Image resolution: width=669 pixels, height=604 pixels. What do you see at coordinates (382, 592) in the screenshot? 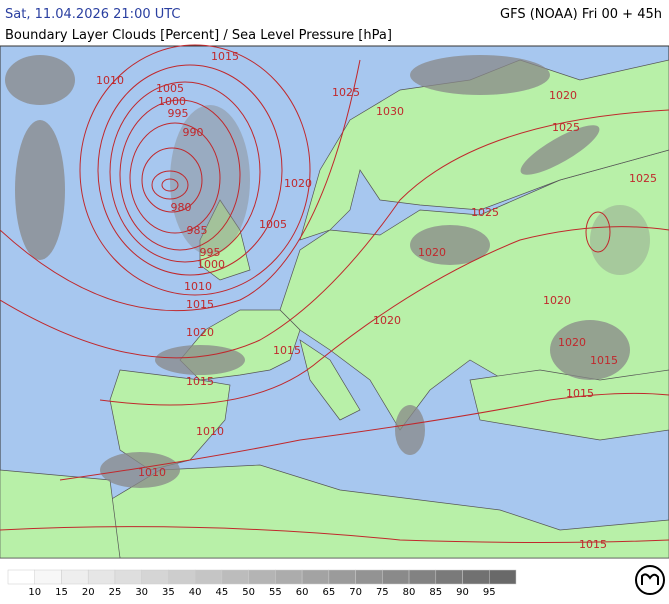
I see `colorbar-label: 75` at bounding box center [382, 592].